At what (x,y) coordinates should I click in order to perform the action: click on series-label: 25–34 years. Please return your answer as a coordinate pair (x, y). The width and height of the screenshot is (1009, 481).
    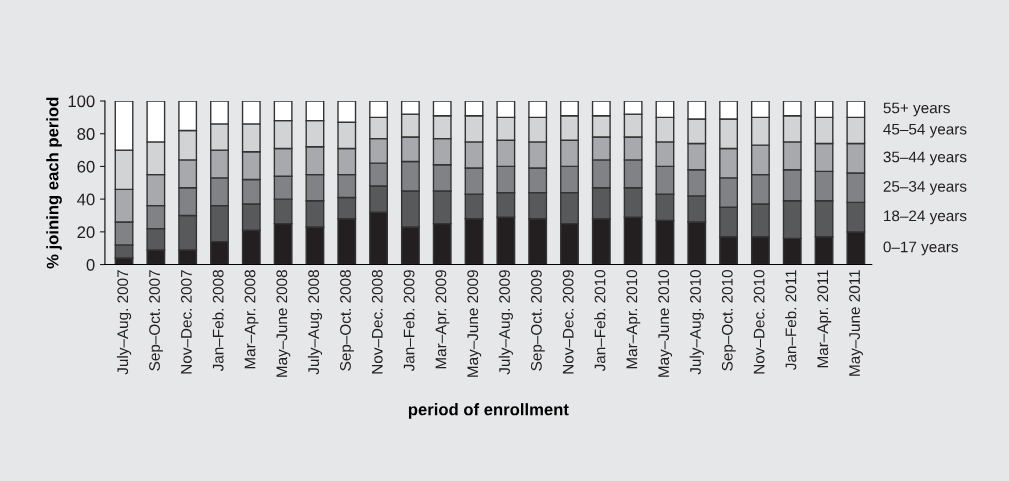
    Looking at the image, I should click on (925, 187).